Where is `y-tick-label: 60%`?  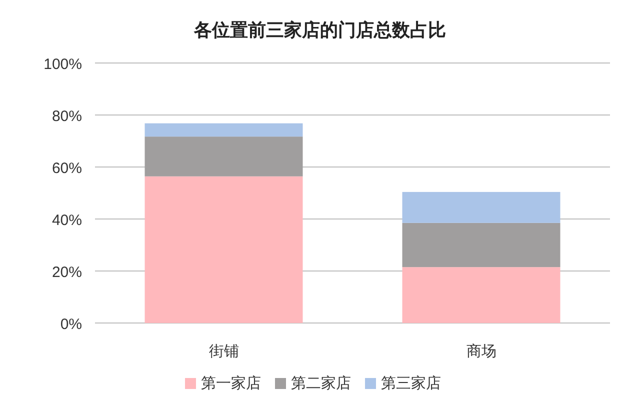 y-tick-label: 60% is located at coordinates (67, 168).